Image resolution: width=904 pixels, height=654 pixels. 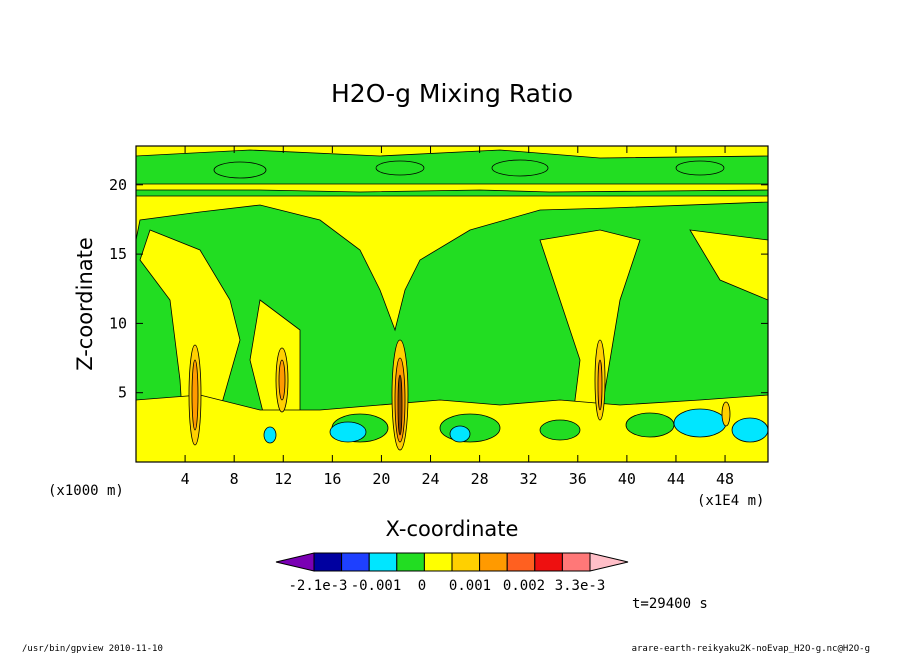 What do you see at coordinates (725, 479) in the screenshot?
I see `x-tick-label: 48` at bounding box center [725, 479].